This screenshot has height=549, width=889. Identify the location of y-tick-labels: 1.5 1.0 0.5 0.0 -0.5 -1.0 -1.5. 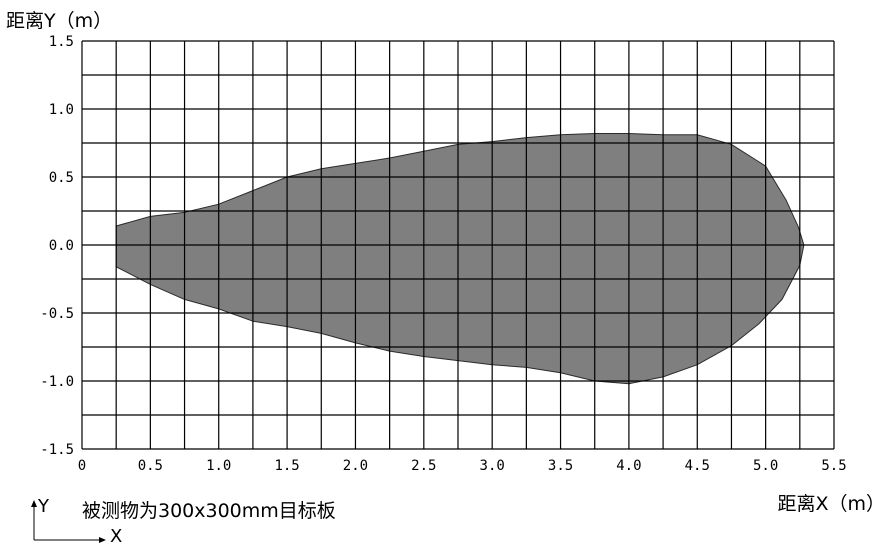
(57, 246).